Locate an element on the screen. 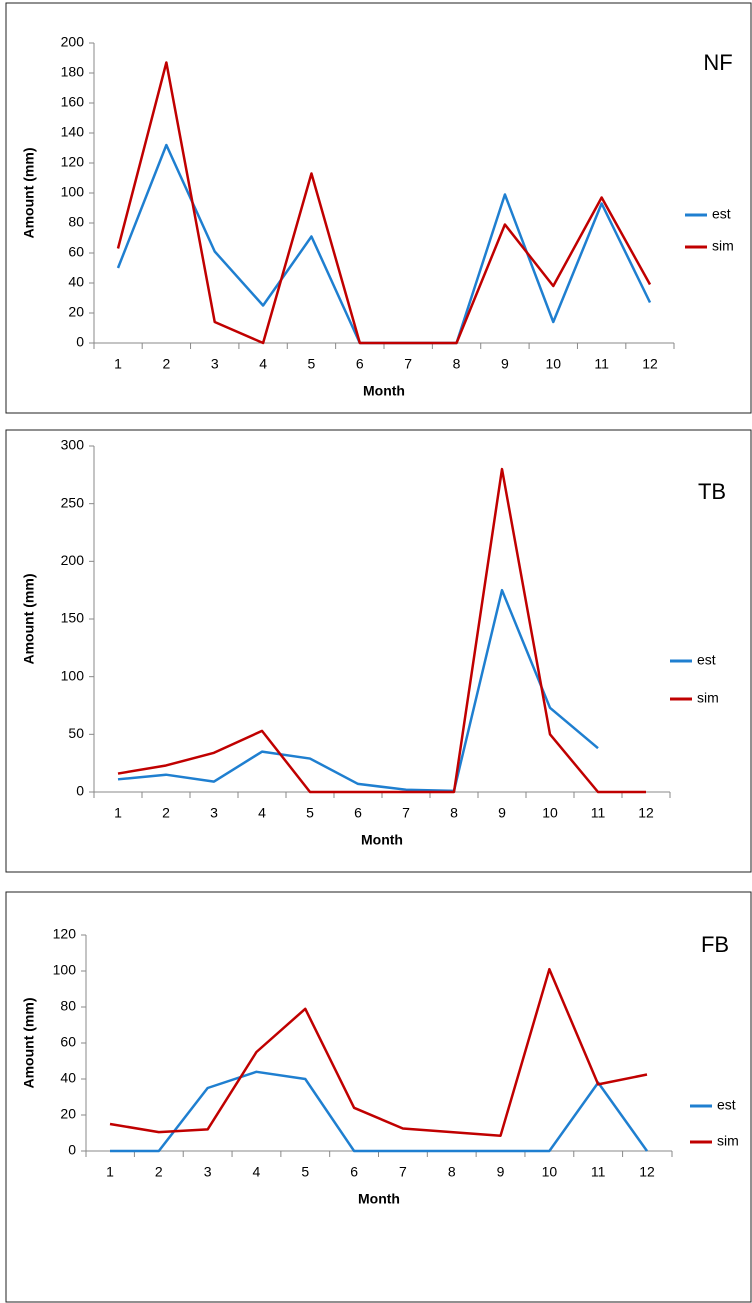 The height and width of the screenshot is (1303, 752). y-tick-label: 180 is located at coordinates (73, 72).